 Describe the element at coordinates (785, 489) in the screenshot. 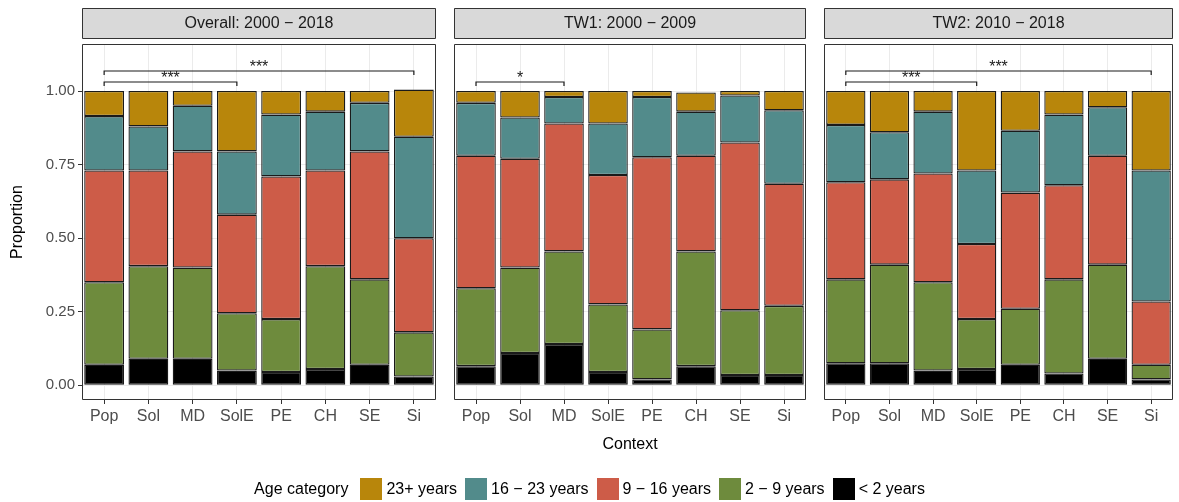

I see `legend-label: 2 − 9 years` at that location.